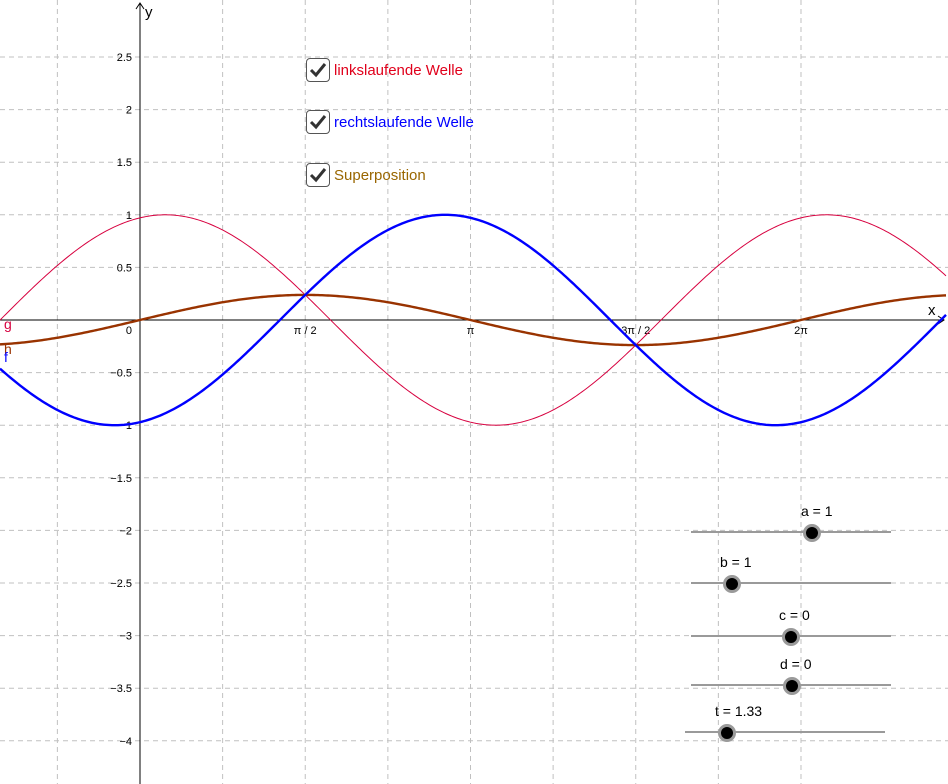 The image size is (948, 784). I want to click on x-tick-label: 2π, so click(801, 331).